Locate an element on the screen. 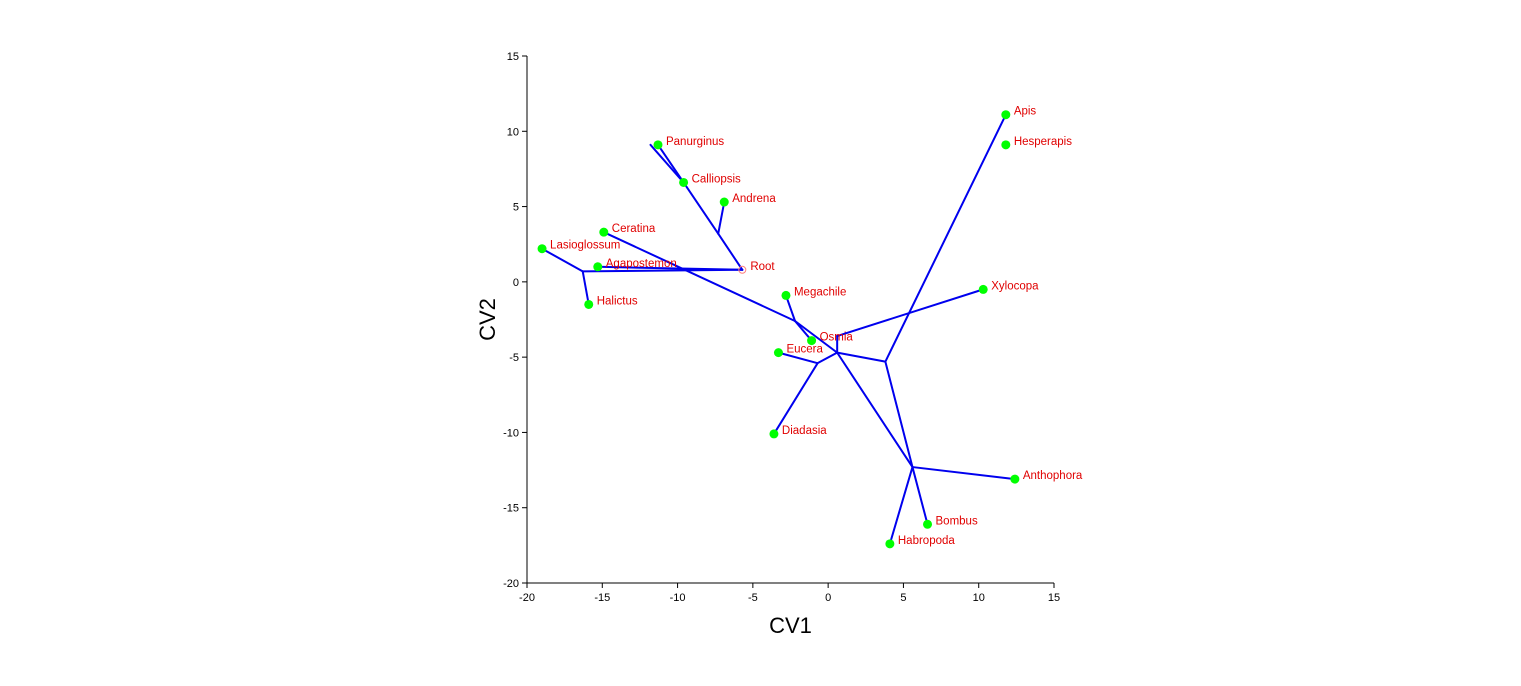  y-tick-label: 0 is located at coordinates (516, 283).